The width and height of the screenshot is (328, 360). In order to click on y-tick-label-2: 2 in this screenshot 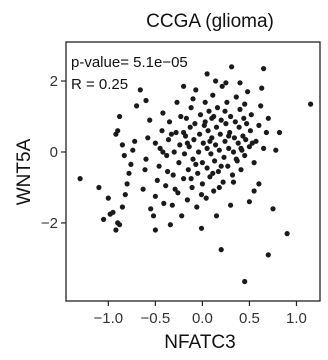, I will do `click(54, 81)`.